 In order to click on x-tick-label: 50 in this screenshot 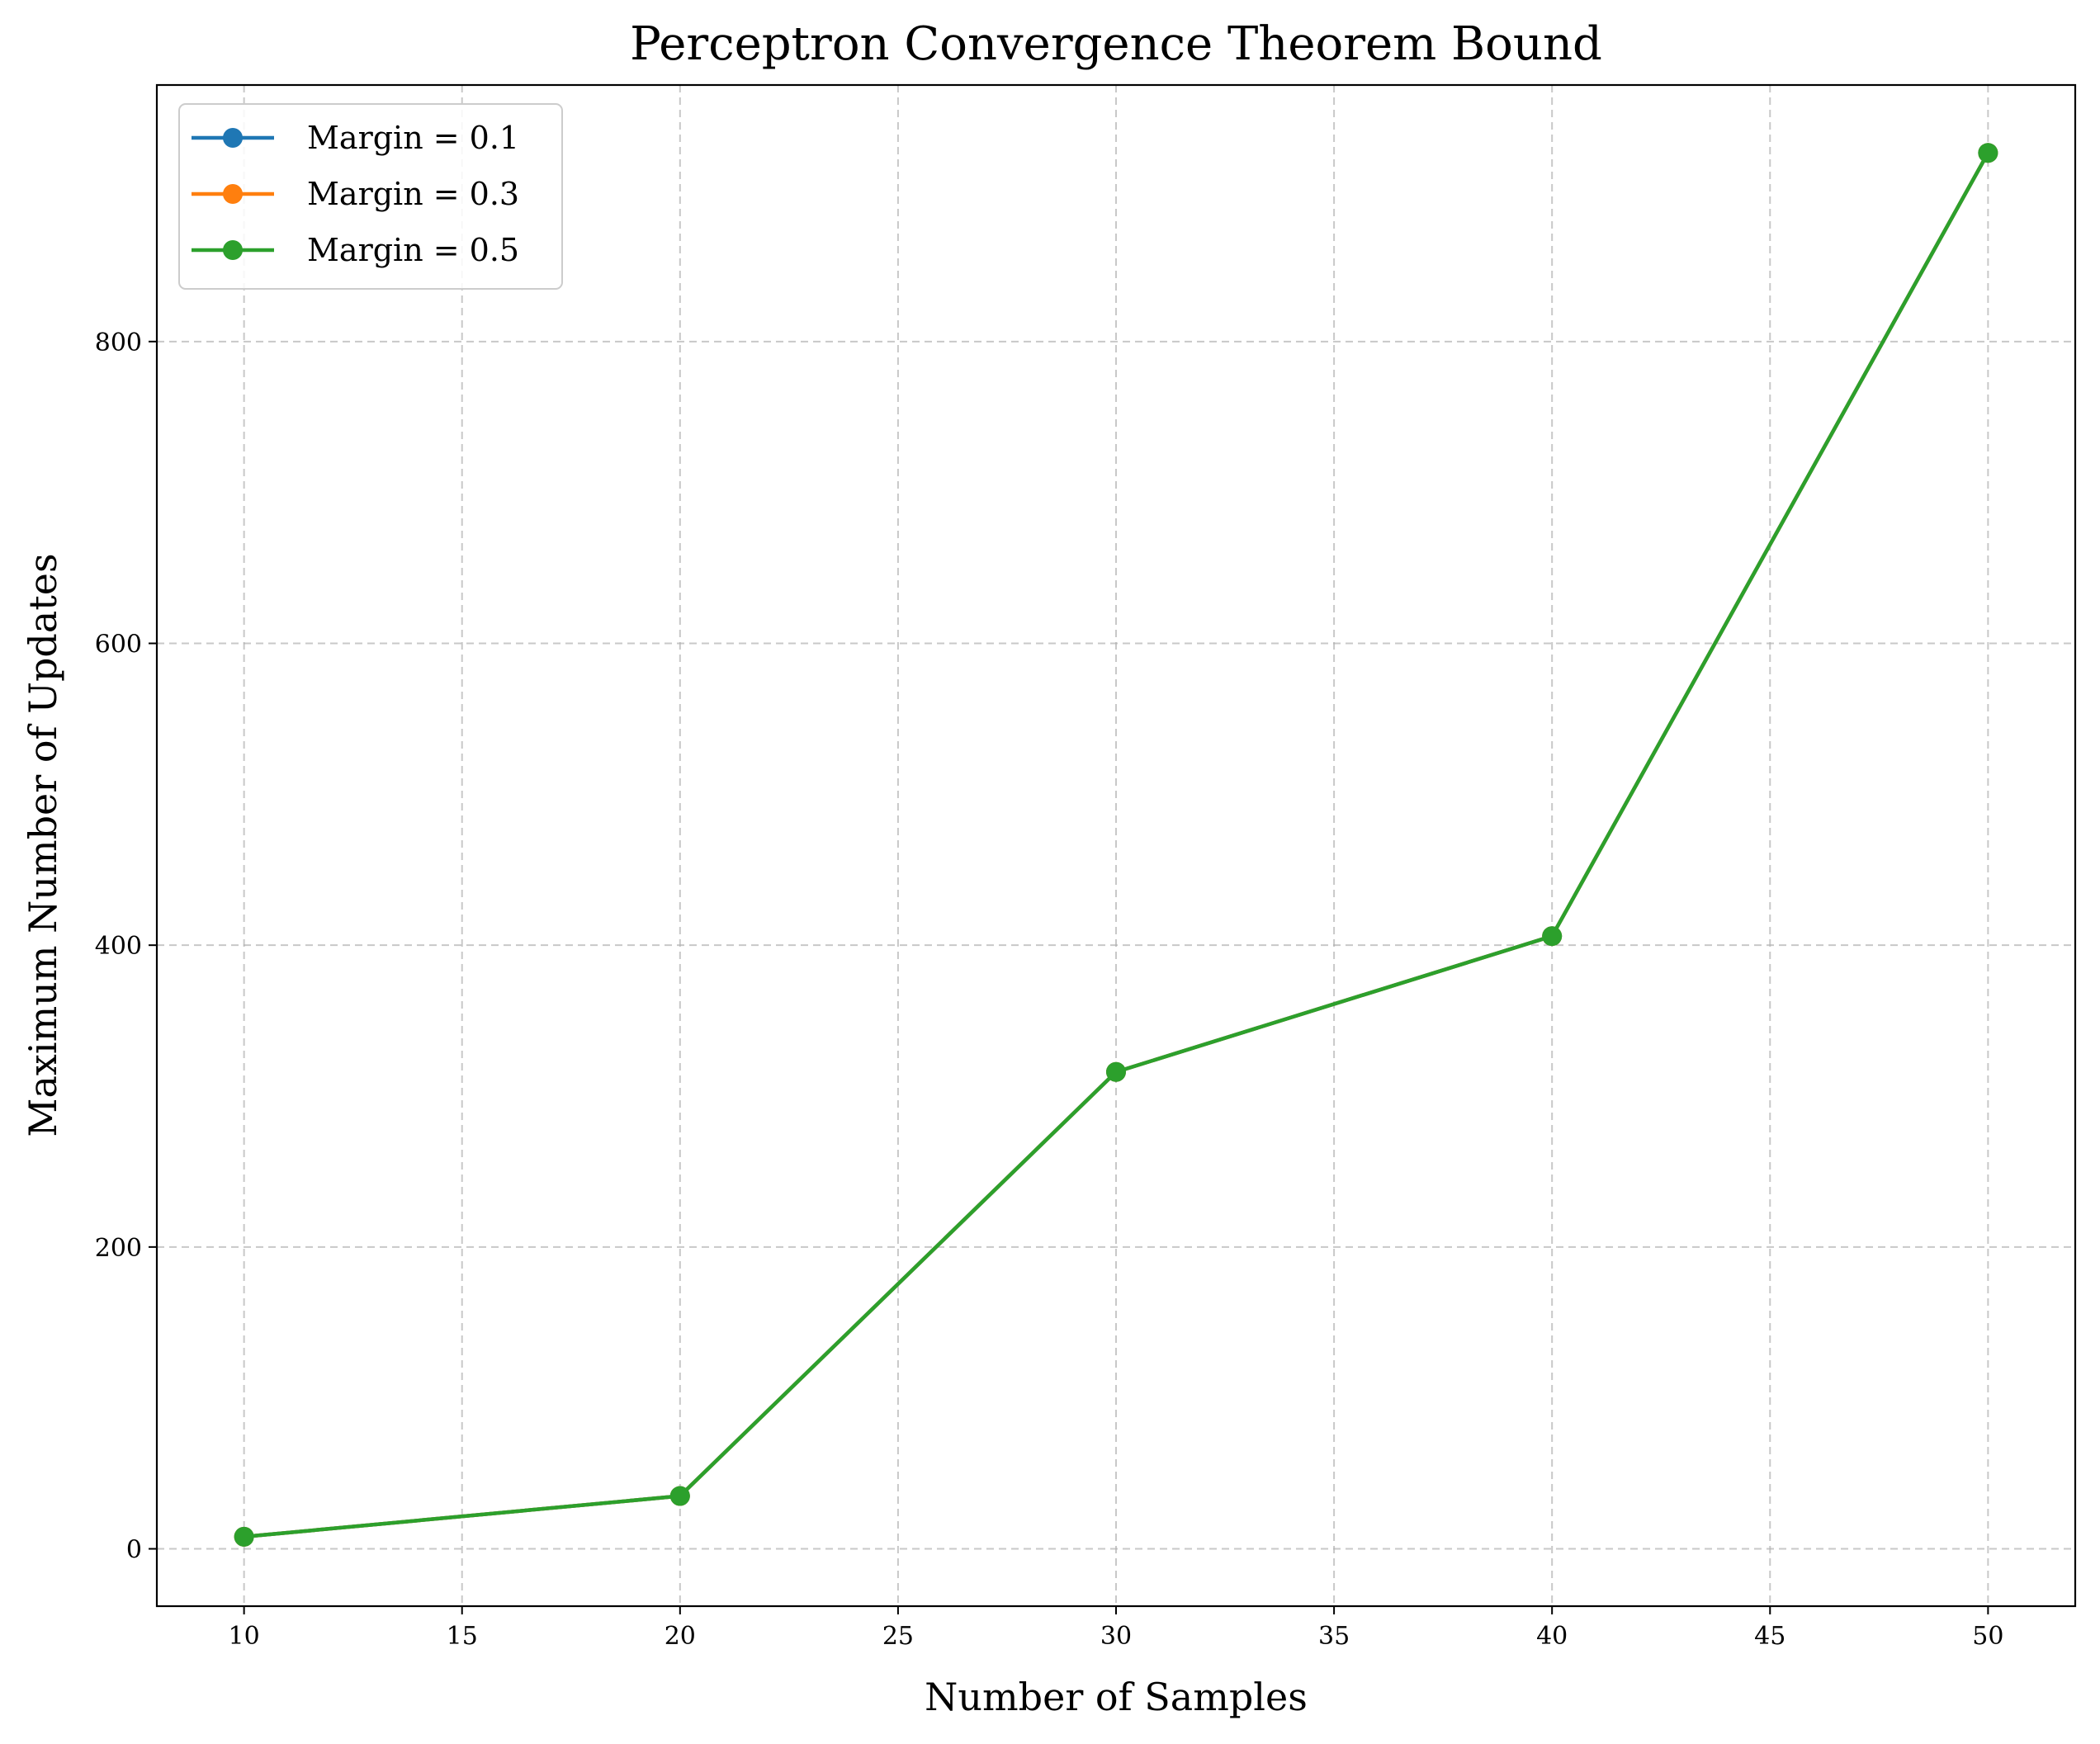, I will do `click(1987, 1636)`.